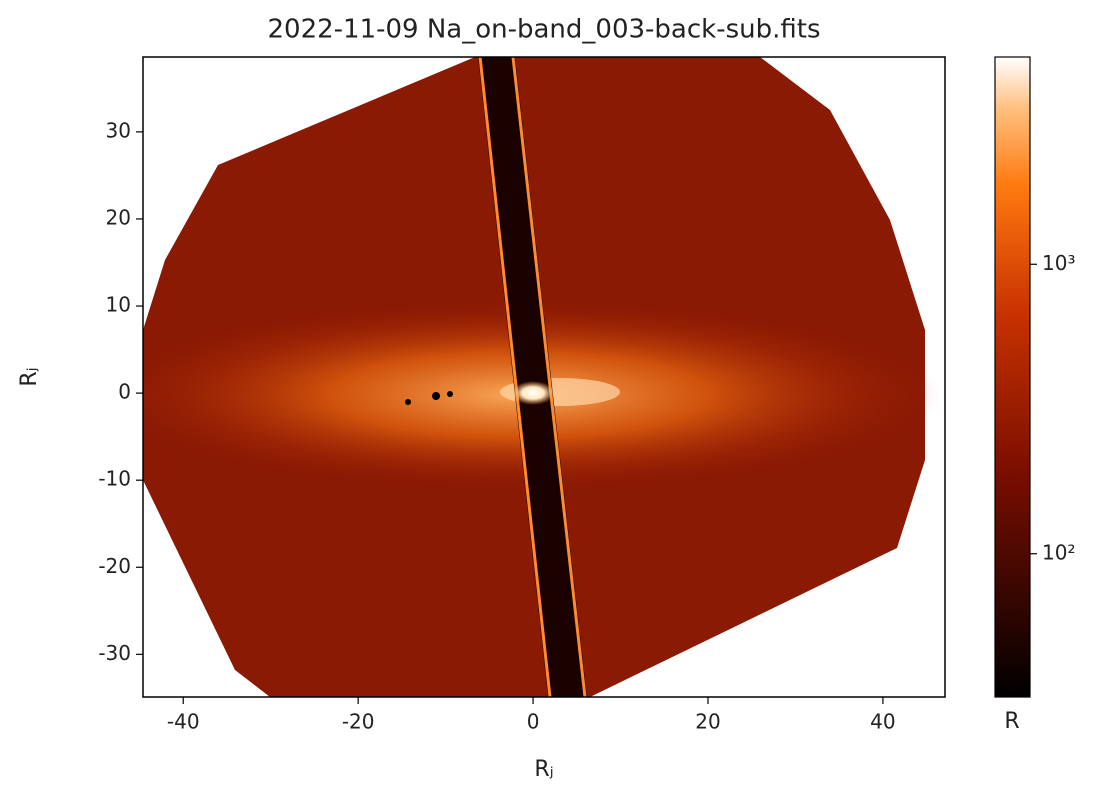 This screenshot has width=1099, height=788. I want to click on colorbar-tick-label: 10³, so click(1058, 263).